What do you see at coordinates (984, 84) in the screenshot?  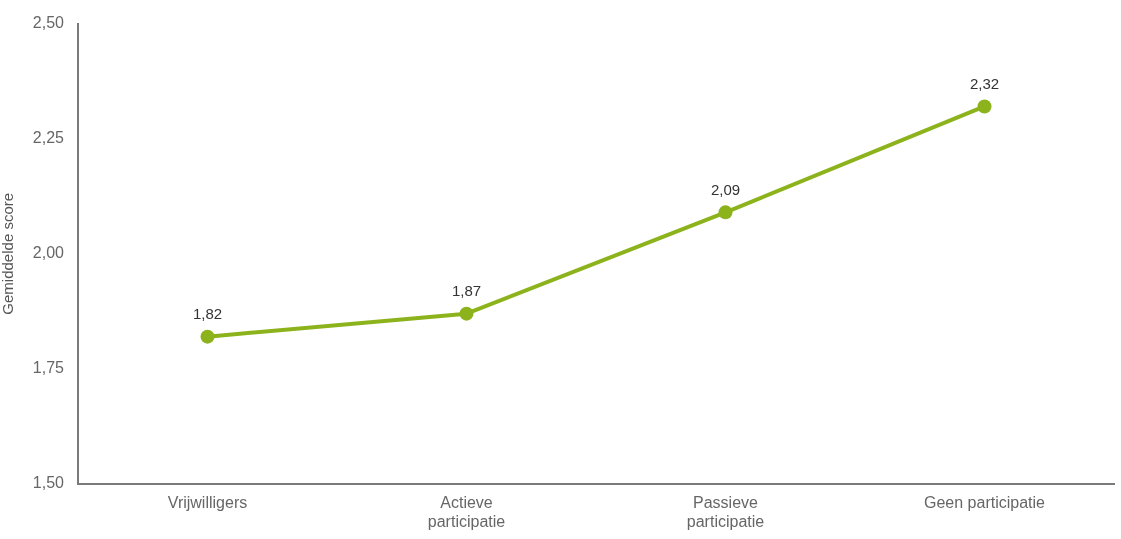 I see `data-label: 2,32` at bounding box center [984, 84].